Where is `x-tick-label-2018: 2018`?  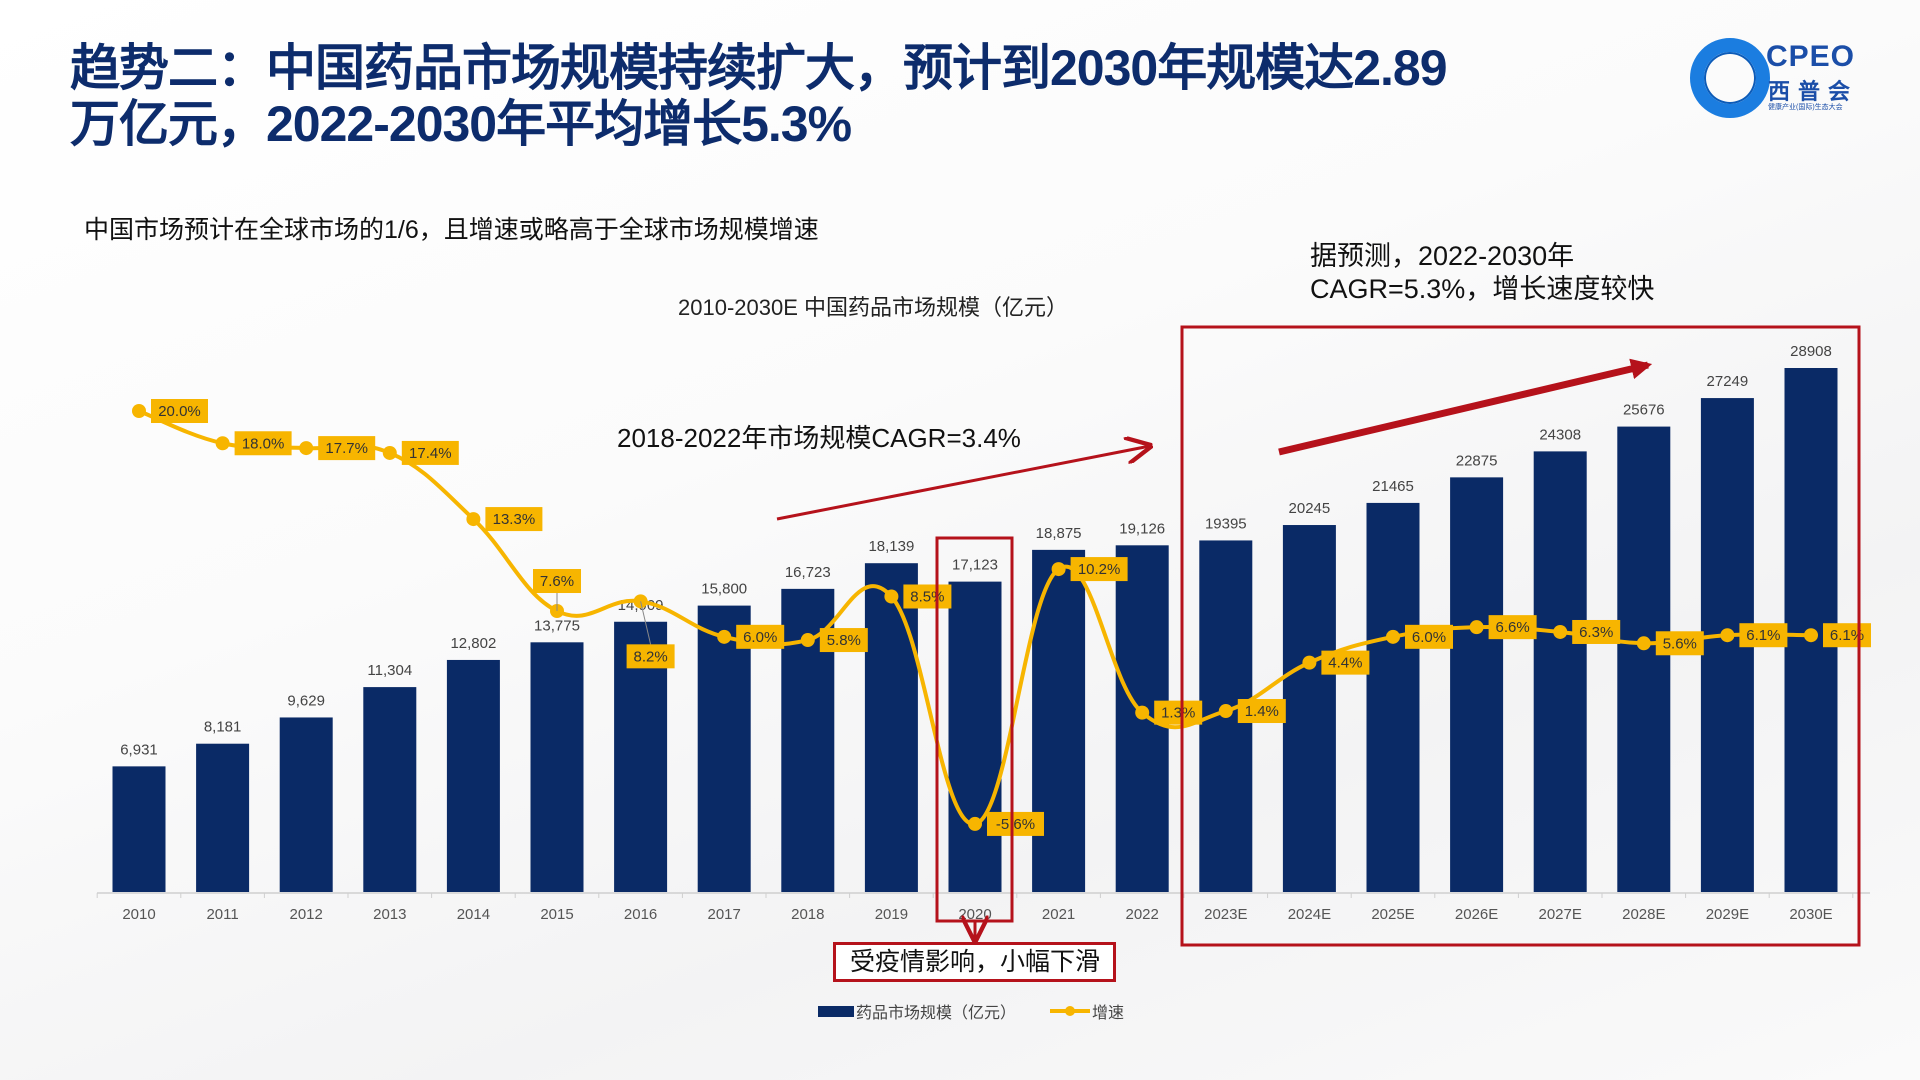 x-tick-label-2018: 2018 is located at coordinates (807, 914).